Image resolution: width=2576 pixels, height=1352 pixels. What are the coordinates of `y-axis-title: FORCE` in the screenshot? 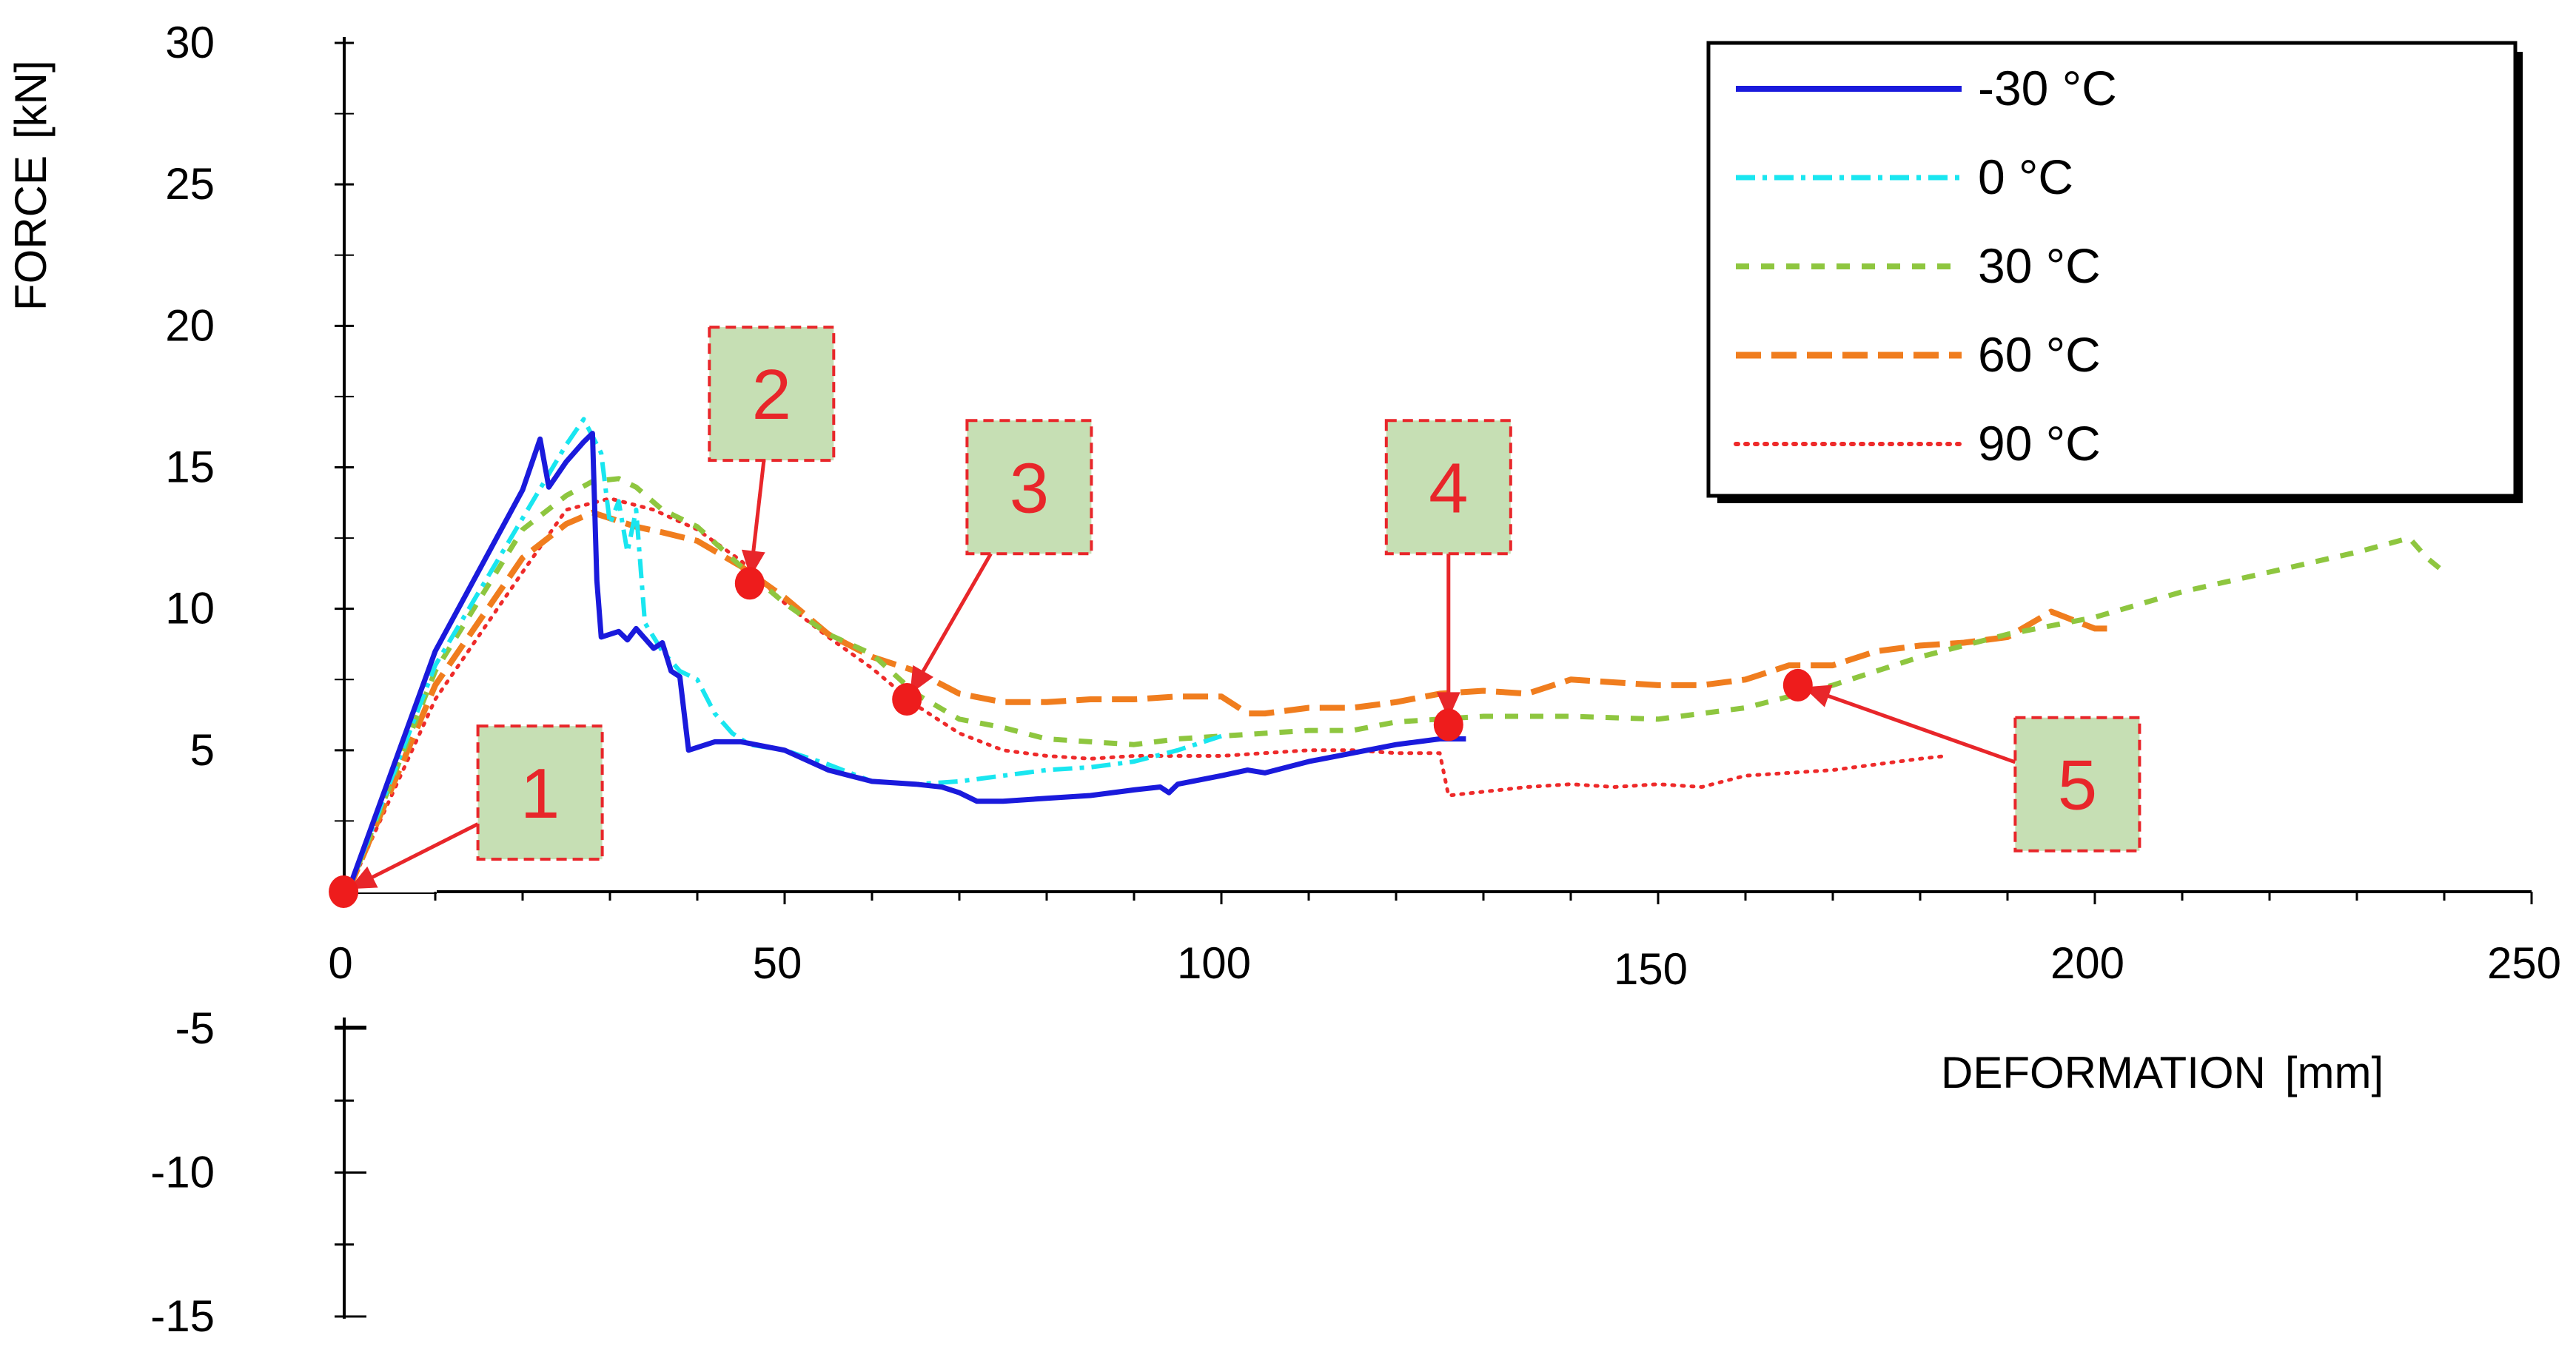 It's located at (31, 233).